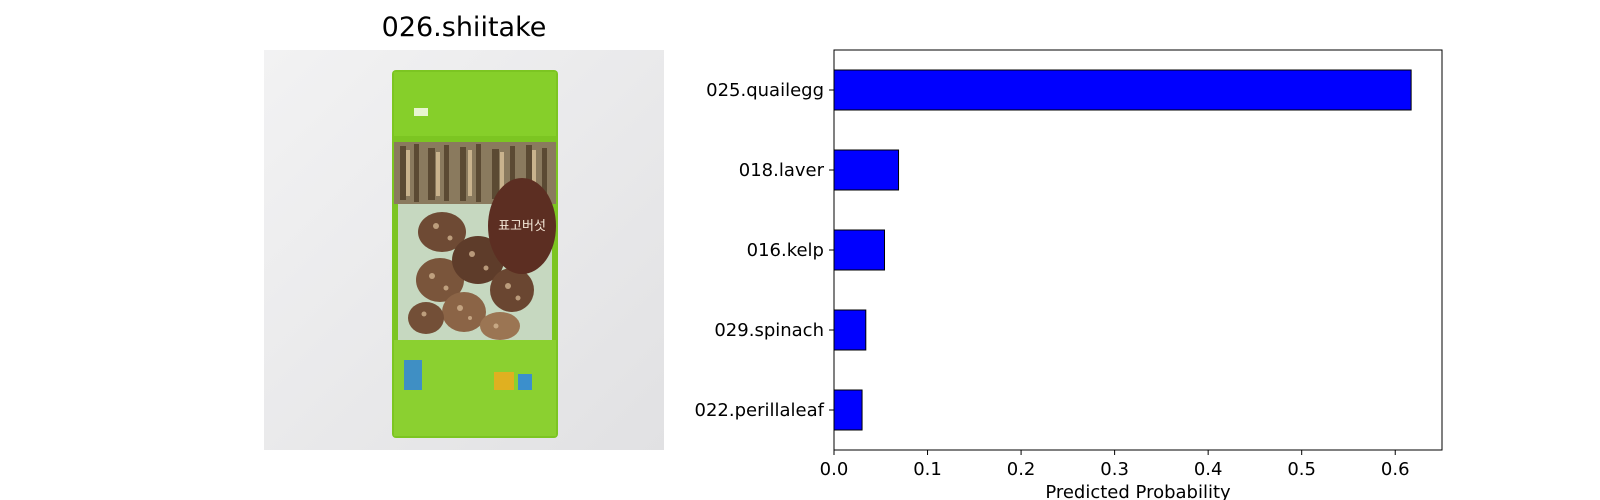 The image size is (1600, 500). Describe the element at coordinates (765, 90) in the screenshot. I see `y-tick-label: 025.quailegg` at that location.